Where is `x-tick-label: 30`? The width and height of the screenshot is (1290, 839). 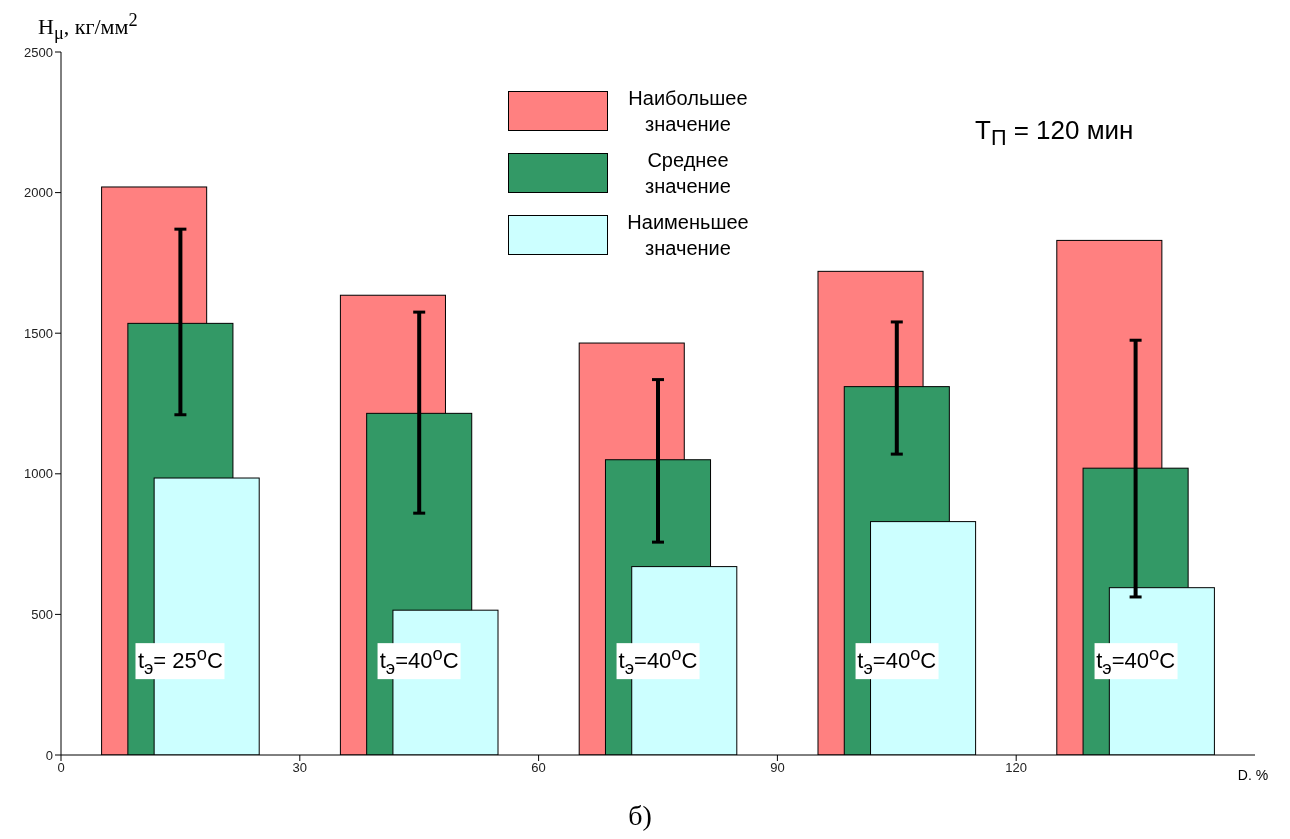 x-tick-label: 30 is located at coordinates (300, 768).